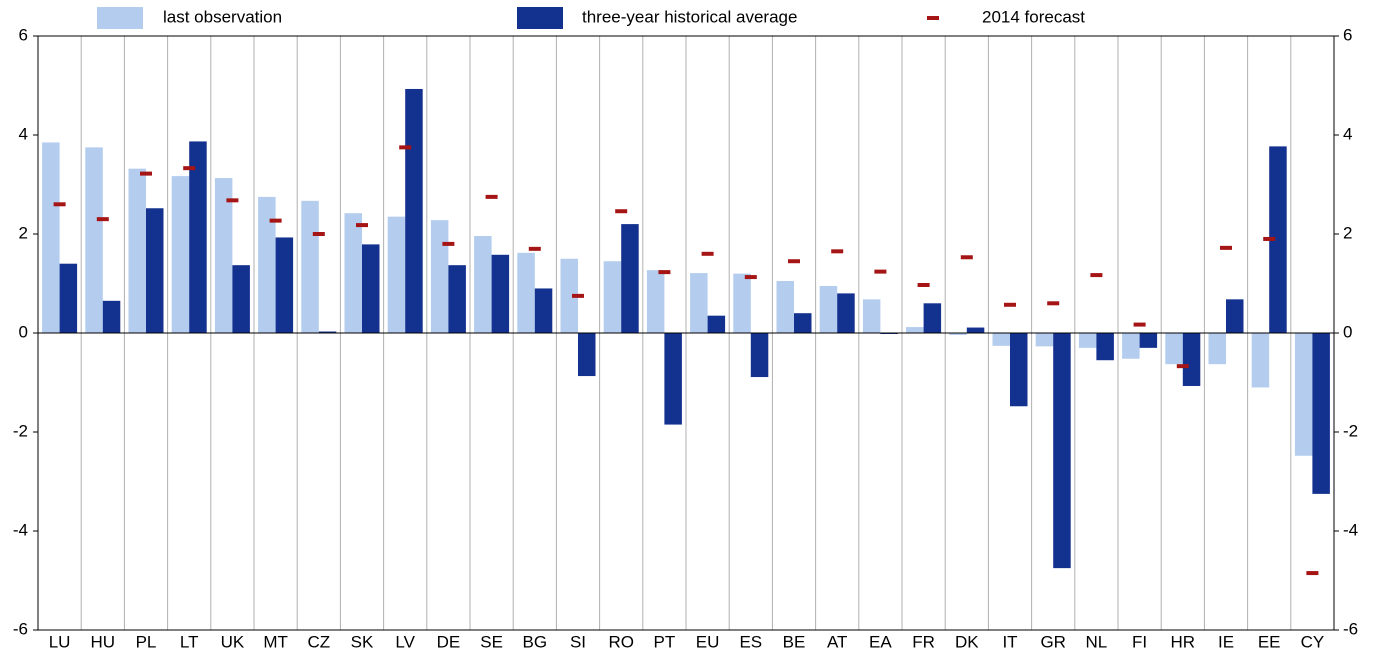  What do you see at coordinates (20, 529) in the screenshot?
I see `y-tick-label: -4` at bounding box center [20, 529].